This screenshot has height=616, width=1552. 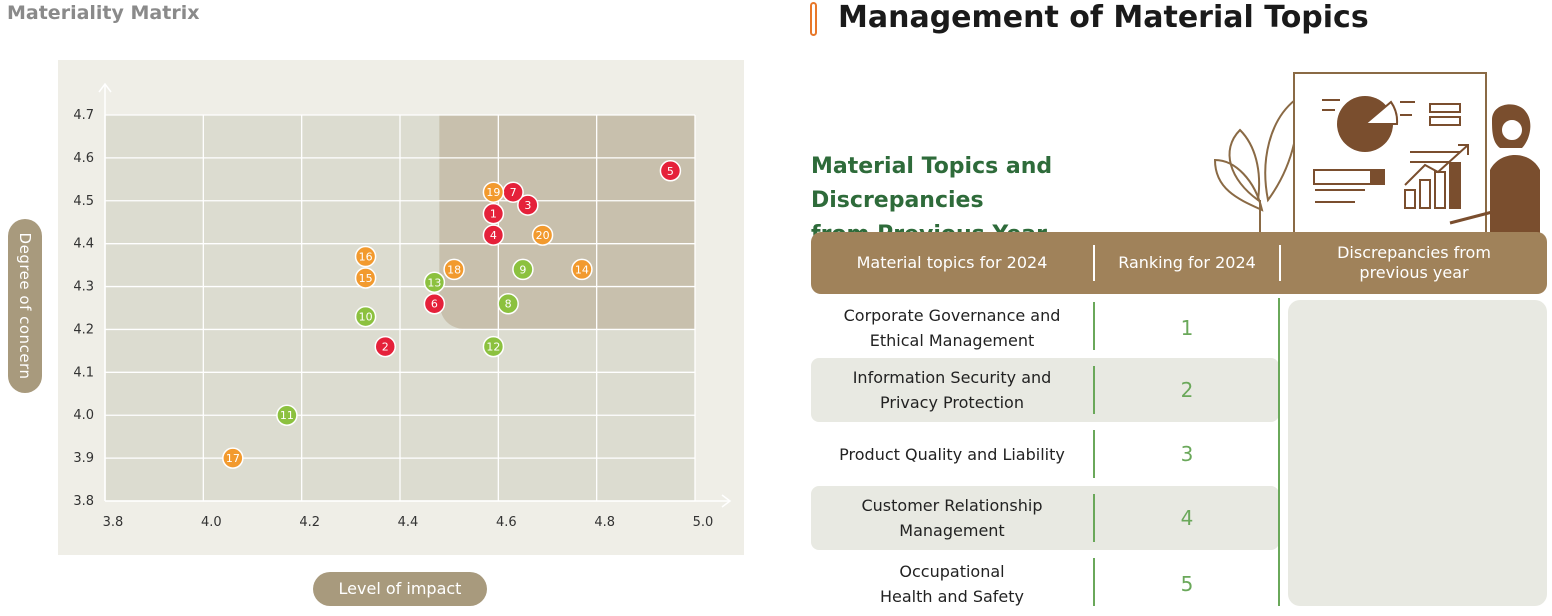 I want to click on topic-point-label: 6, so click(x=434, y=304).